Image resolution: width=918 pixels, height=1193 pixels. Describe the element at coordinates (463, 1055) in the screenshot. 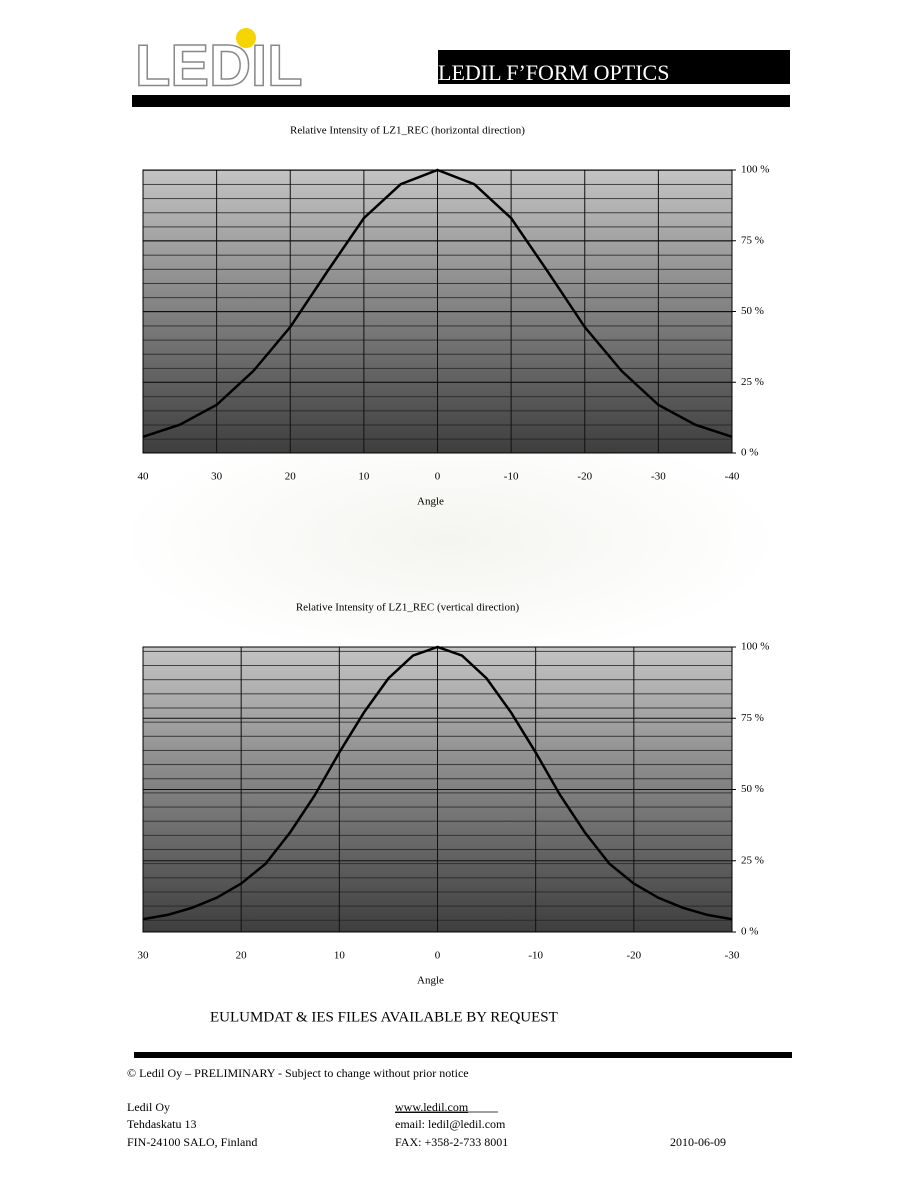

I see `footer-rule` at that location.